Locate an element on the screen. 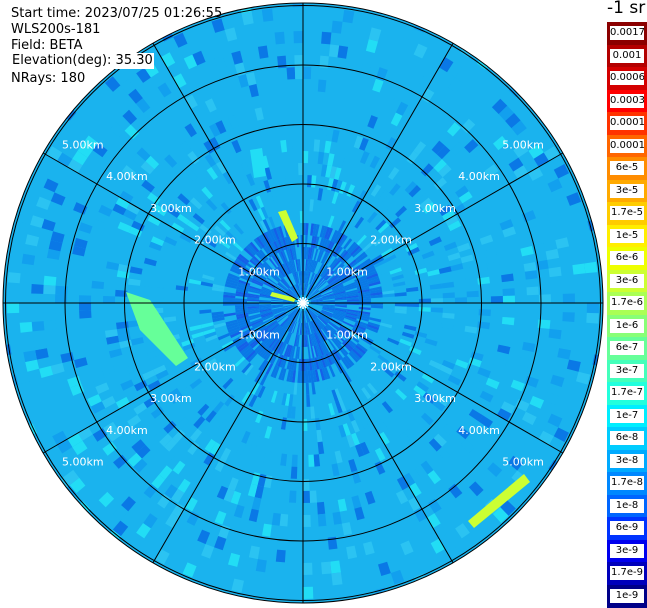 Image resolution: width=647 pixels, height=608 pixels. colorbar-level-label: 6e-6 is located at coordinates (627, 258).